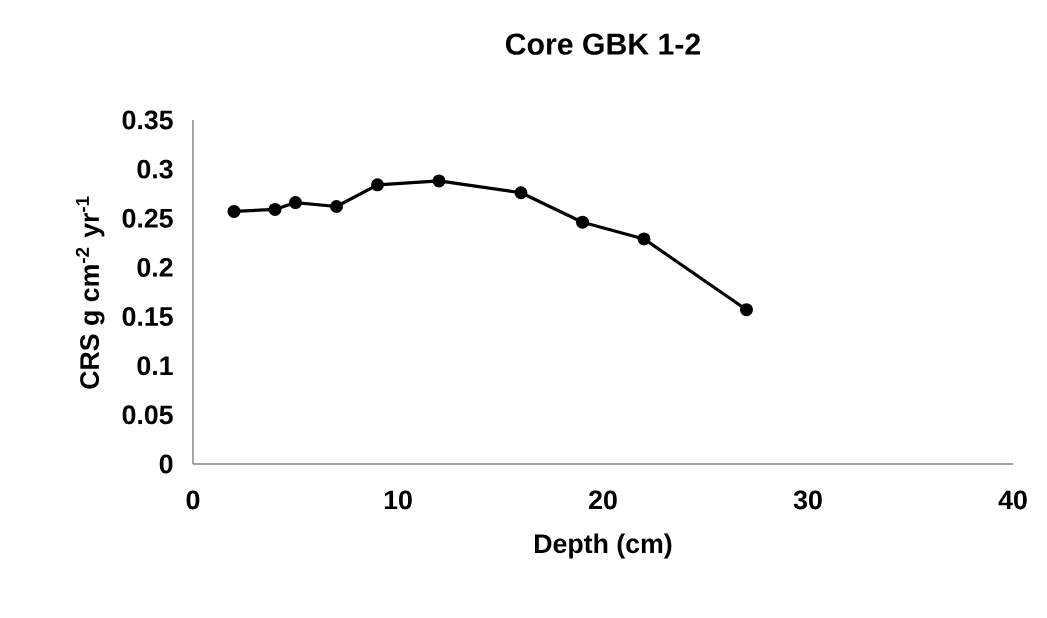 This screenshot has width=1047, height=618. I want to click on y-tick-label: 0, so click(166, 464).